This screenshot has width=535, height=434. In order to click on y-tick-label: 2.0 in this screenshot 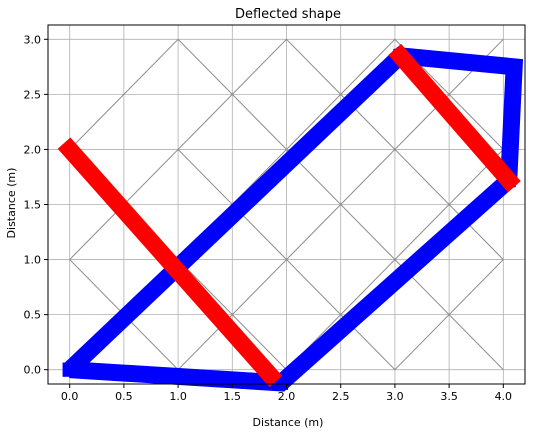, I will do `click(33, 149)`.